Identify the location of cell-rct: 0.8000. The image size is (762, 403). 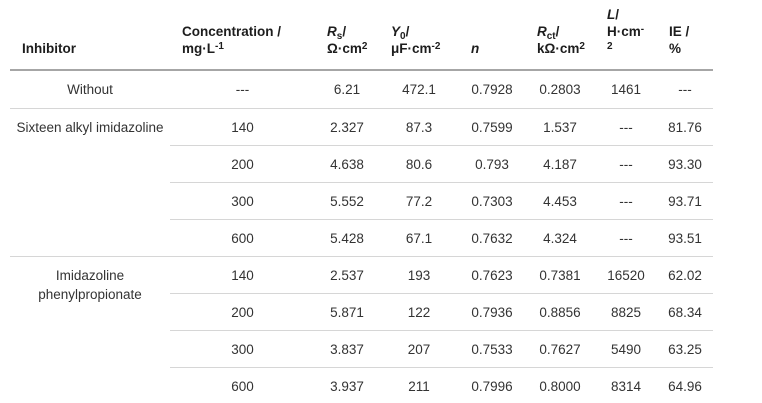
(560, 385).